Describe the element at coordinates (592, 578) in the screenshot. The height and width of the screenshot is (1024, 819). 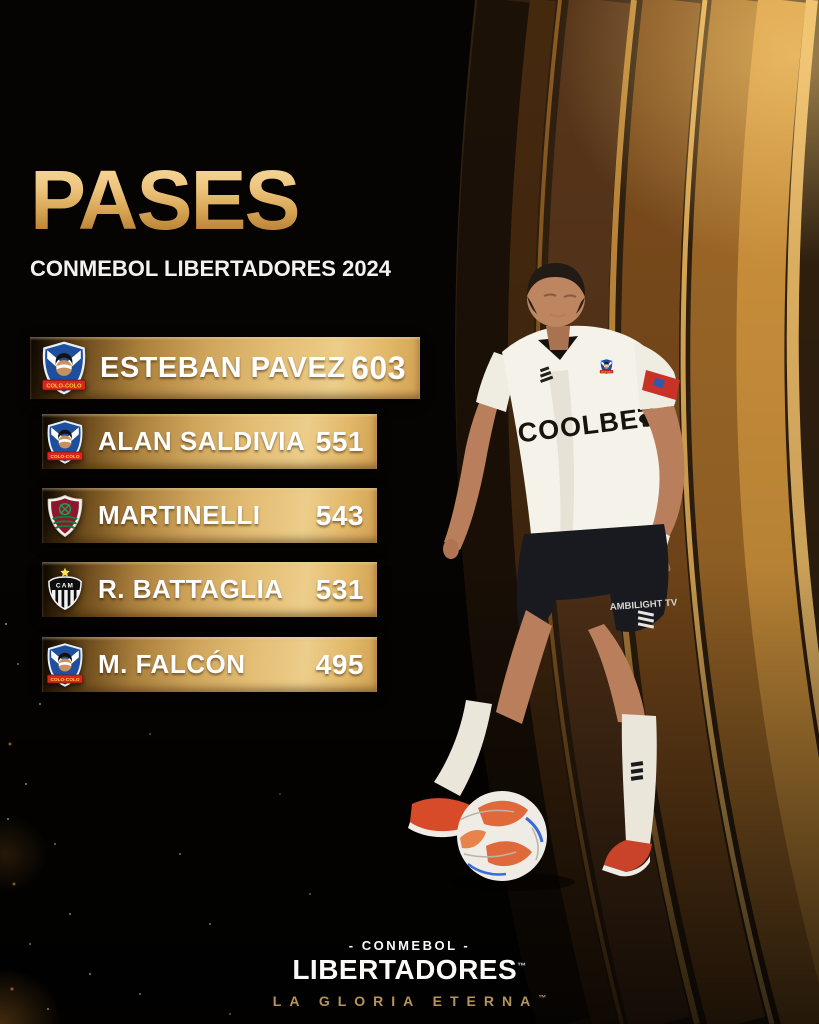
I see `player-shorts` at that location.